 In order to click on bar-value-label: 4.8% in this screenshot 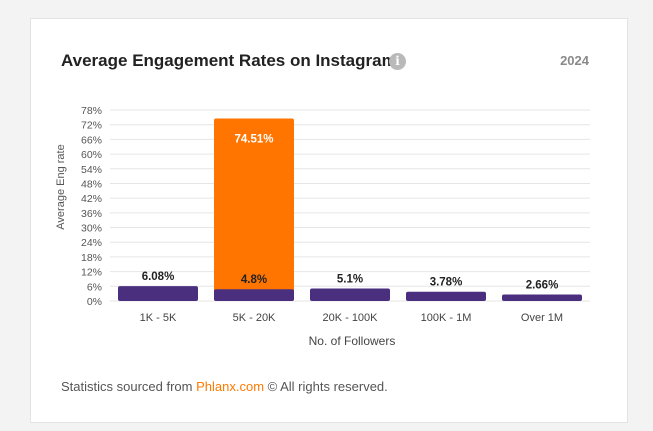, I will do `click(254, 280)`.